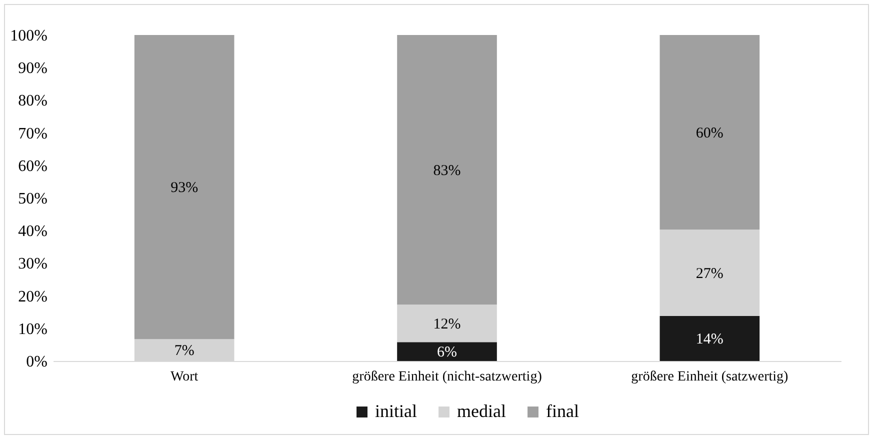 The height and width of the screenshot is (441, 875). I want to click on y-tick-label: 40%, so click(33, 231).